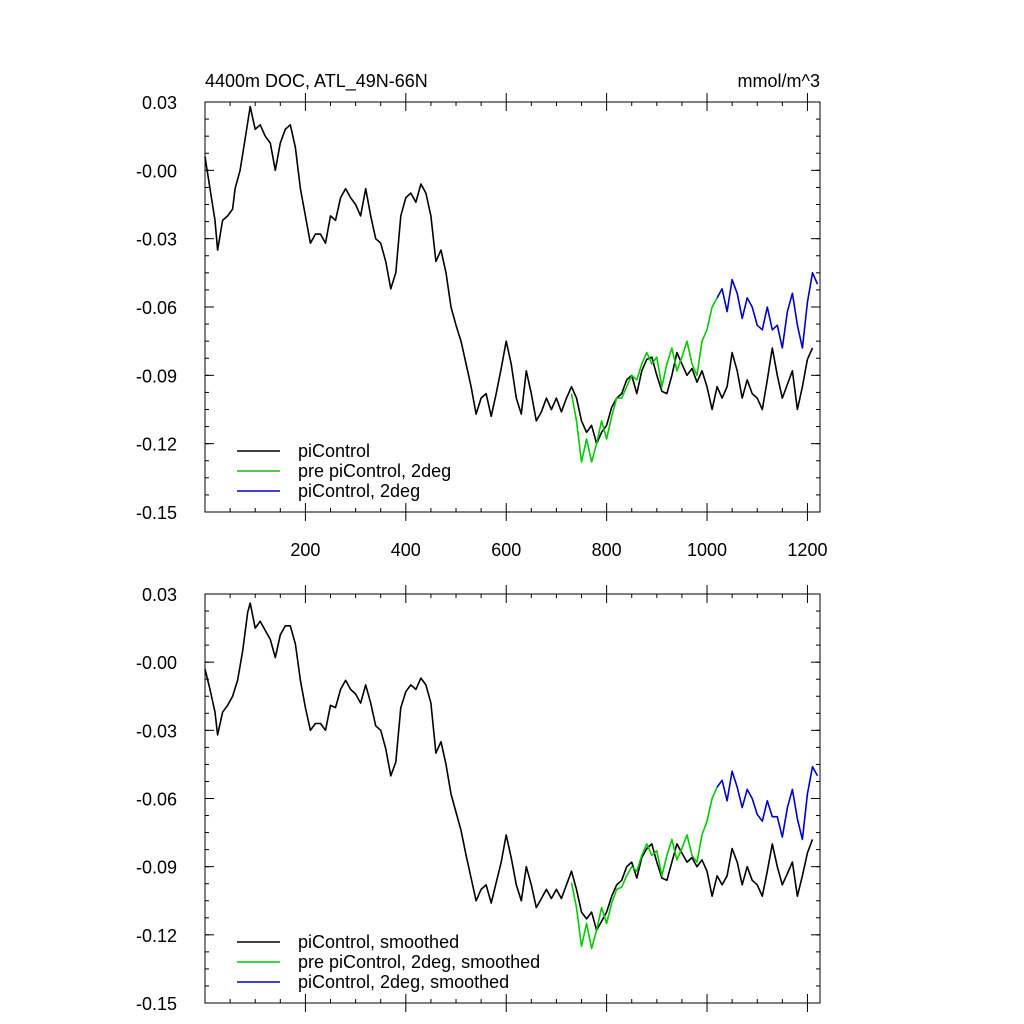  What do you see at coordinates (807, 550) in the screenshot?
I see `x-tick-label: 1200` at bounding box center [807, 550].